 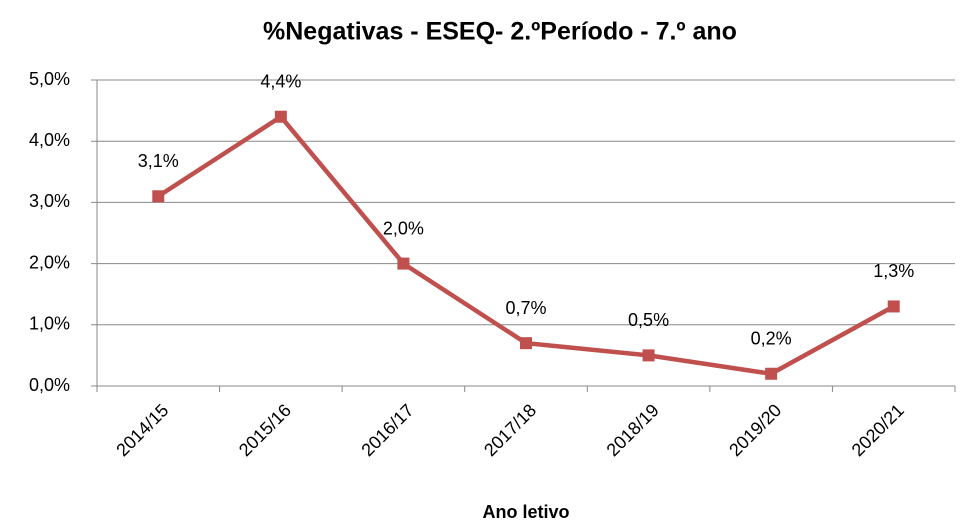 What do you see at coordinates (525, 308) in the screenshot?
I see `data-label: 0,7%` at bounding box center [525, 308].